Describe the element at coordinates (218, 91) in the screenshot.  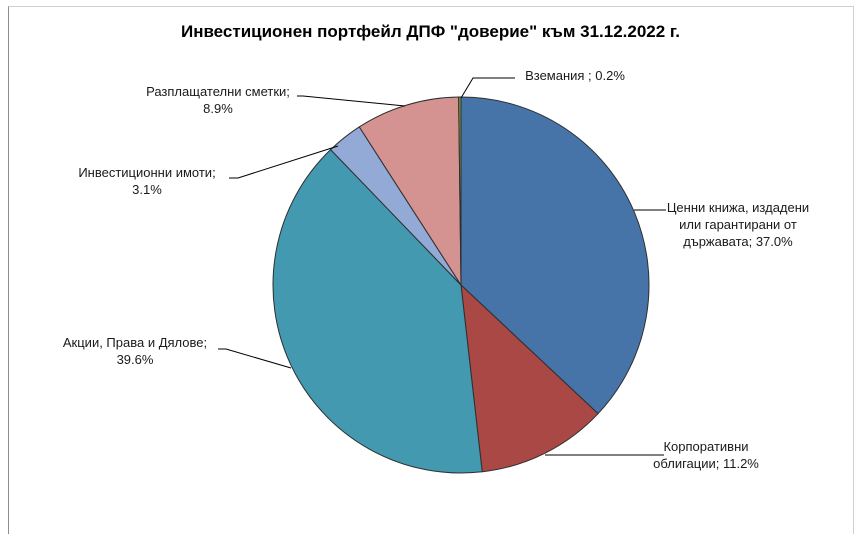
I see `slice-label-line: Разплащателни сметки;` at that location.